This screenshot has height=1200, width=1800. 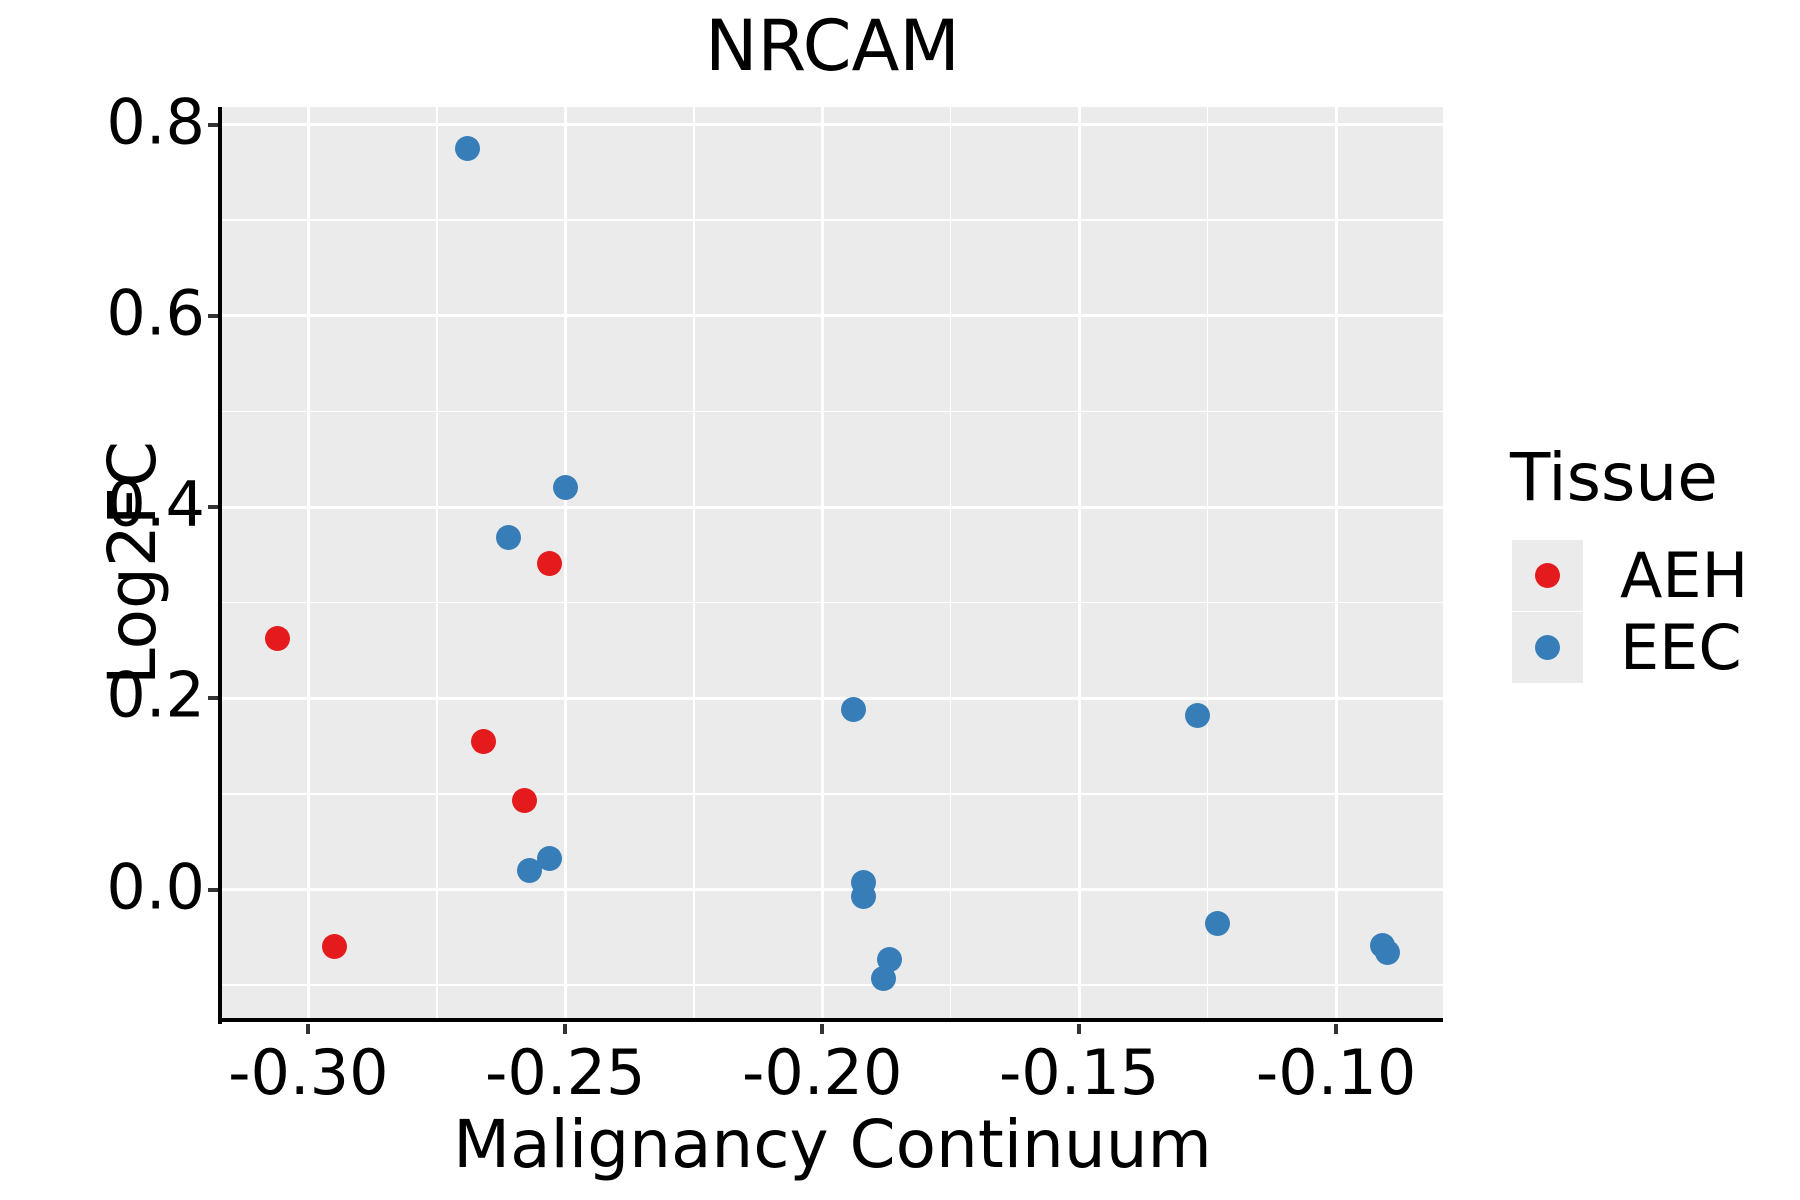 What do you see at coordinates (155, 313) in the screenshot?
I see `y-tick-label: 0.6` at bounding box center [155, 313].